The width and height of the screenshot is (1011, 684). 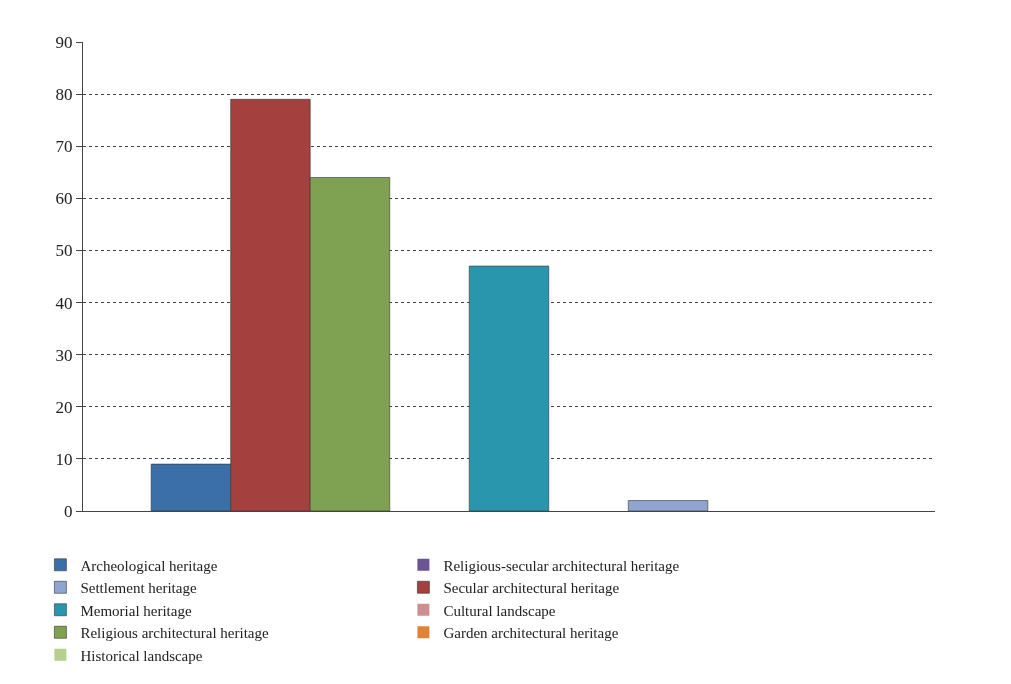 I want to click on legend-label: Secular architectural heritage, so click(x=531, y=588).